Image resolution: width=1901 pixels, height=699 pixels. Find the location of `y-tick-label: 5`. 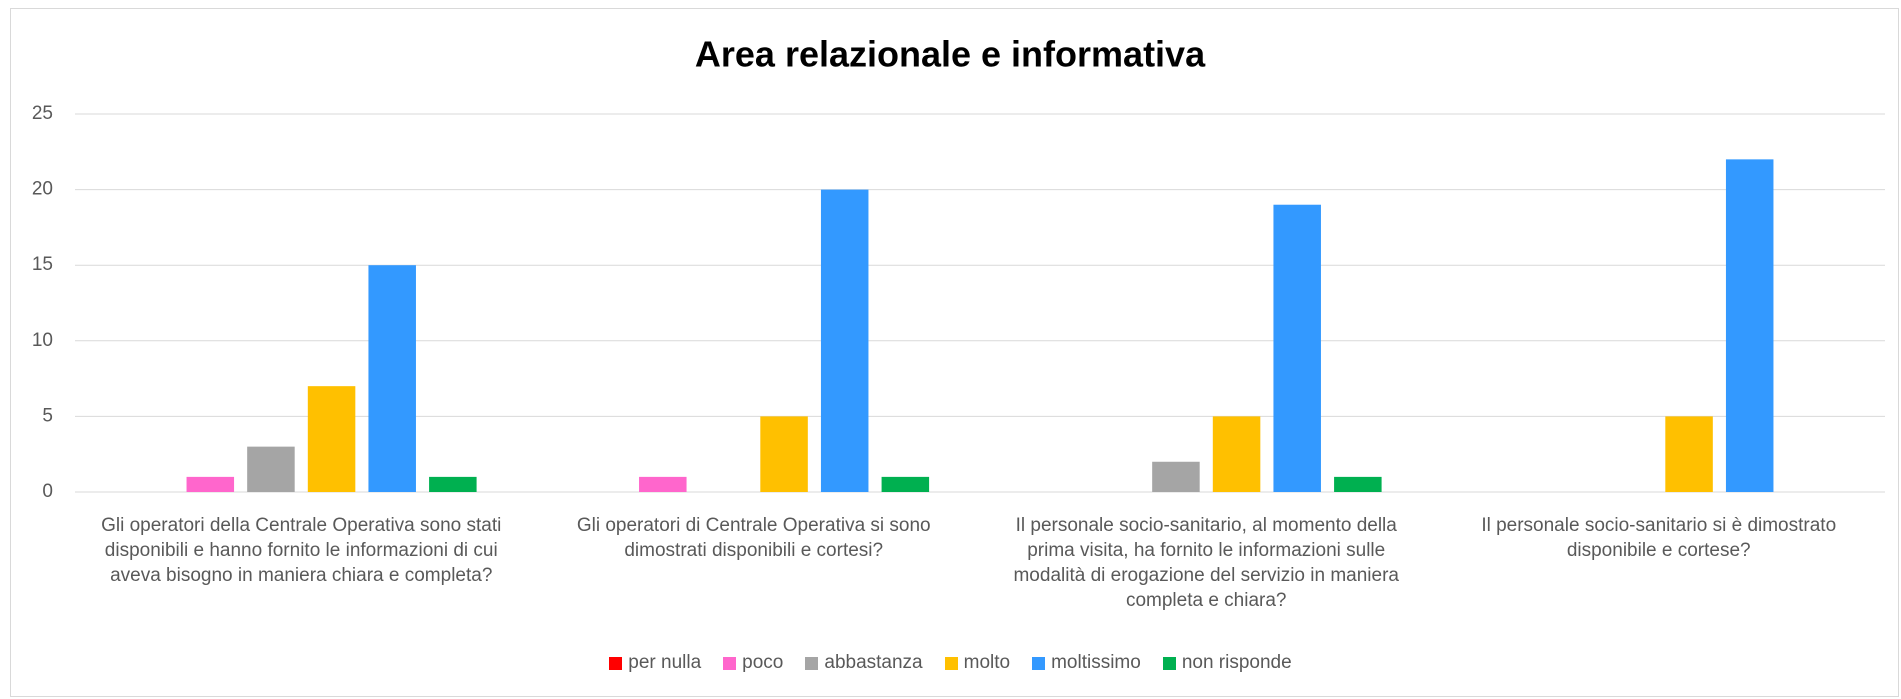

y-tick-label: 5 is located at coordinates (47, 415).